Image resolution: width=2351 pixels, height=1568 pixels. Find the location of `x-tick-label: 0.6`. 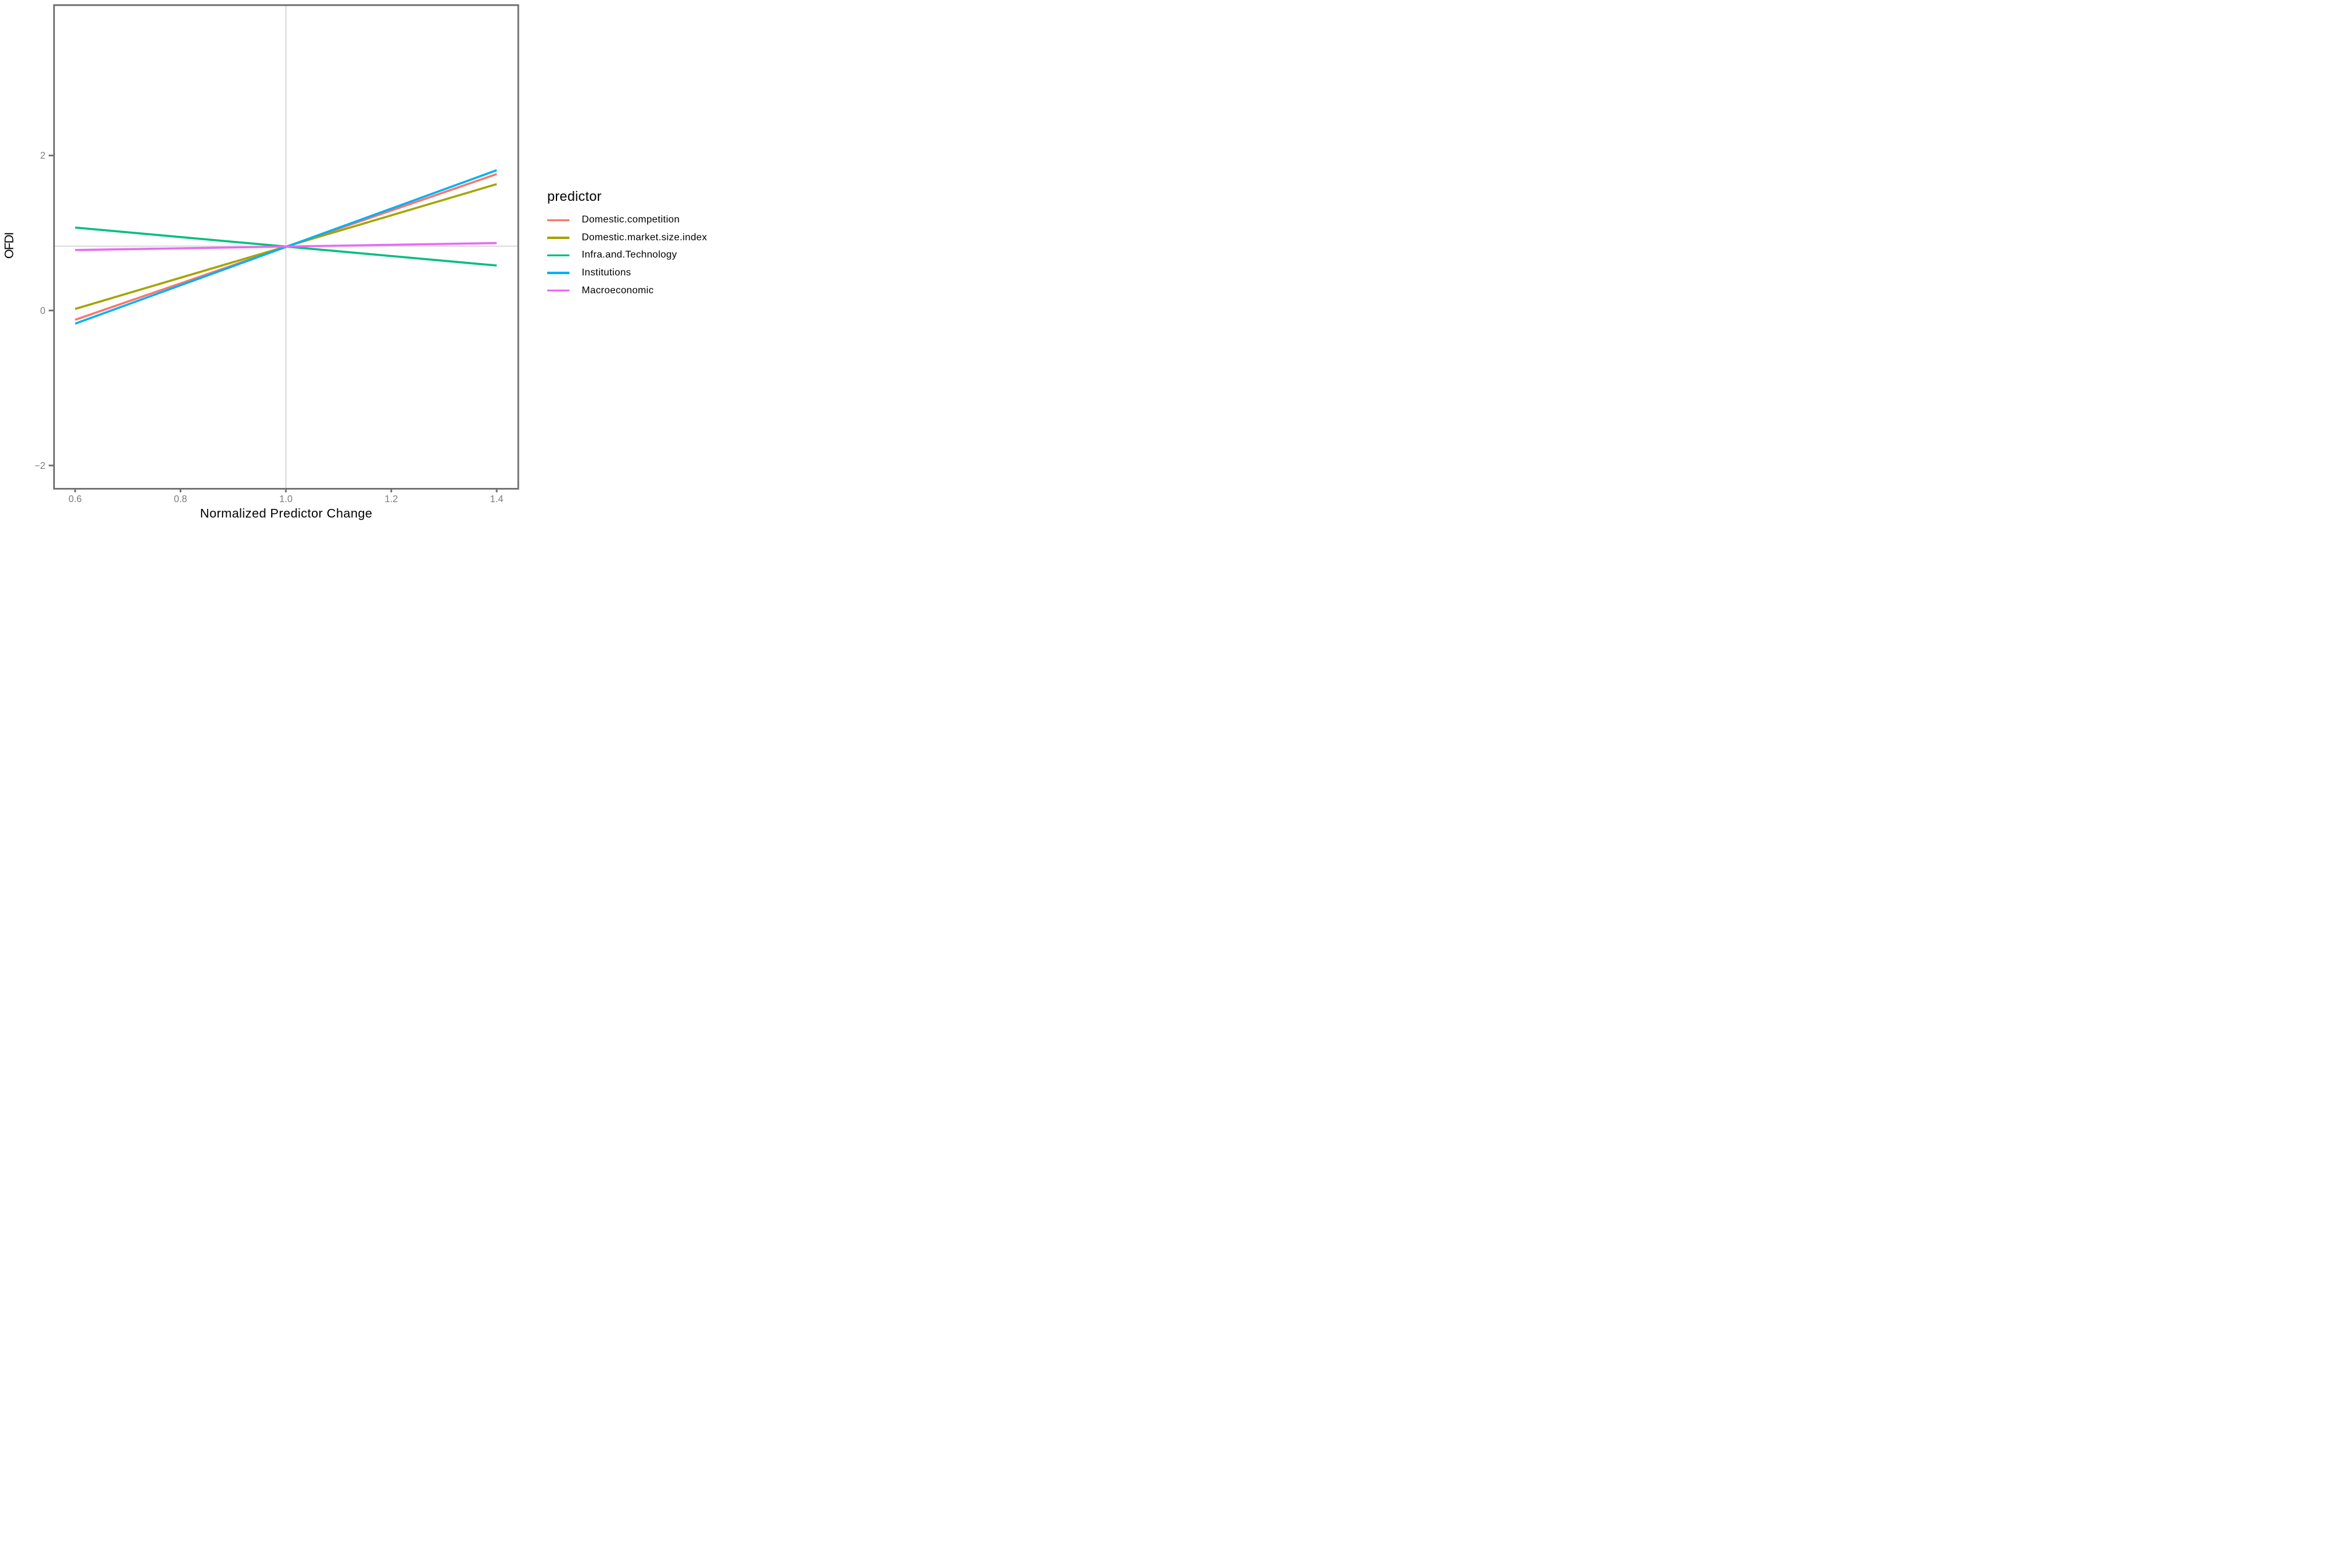

x-tick-label: 0.6 is located at coordinates (75, 499).